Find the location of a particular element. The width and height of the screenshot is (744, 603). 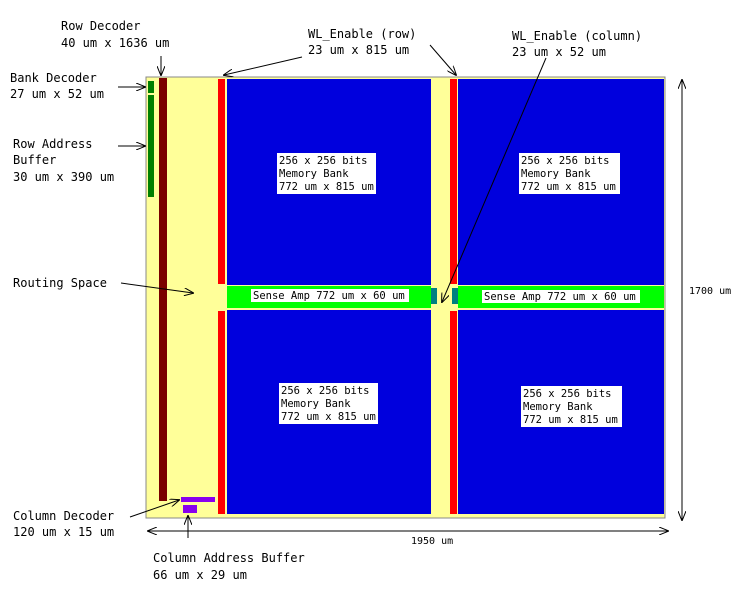

bank-label-box-top-right is located at coordinates (569, 173).